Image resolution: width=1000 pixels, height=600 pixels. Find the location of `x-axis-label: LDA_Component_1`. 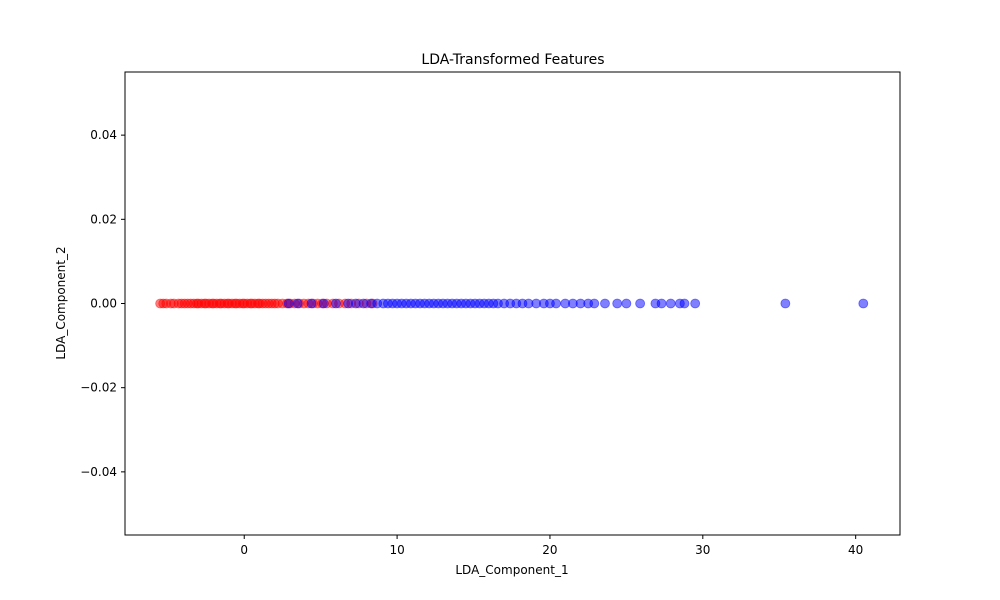

x-axis-label: LDA_Component_1 is located at coordinates (511, 570).